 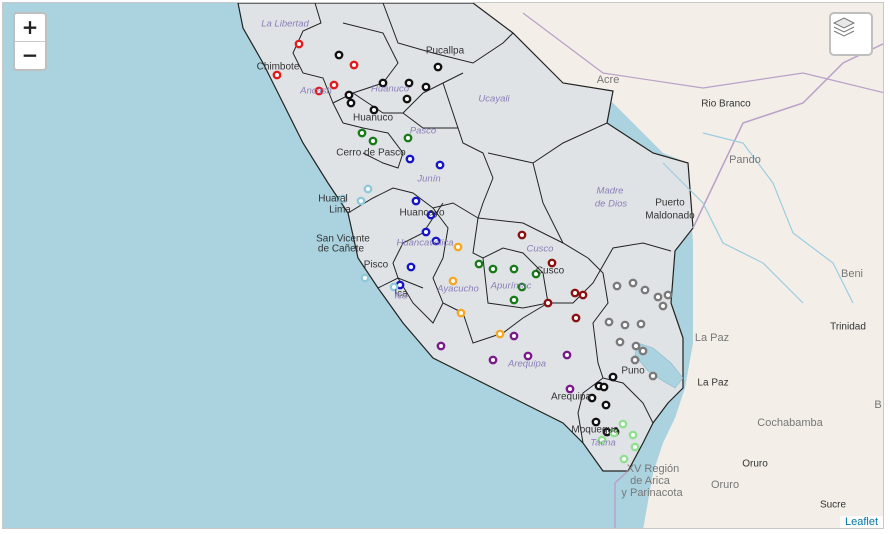 What do you see at coordinates (633, 371) in the screenshot?
I see `city-label: Puno` at bounding box center [633, 371].